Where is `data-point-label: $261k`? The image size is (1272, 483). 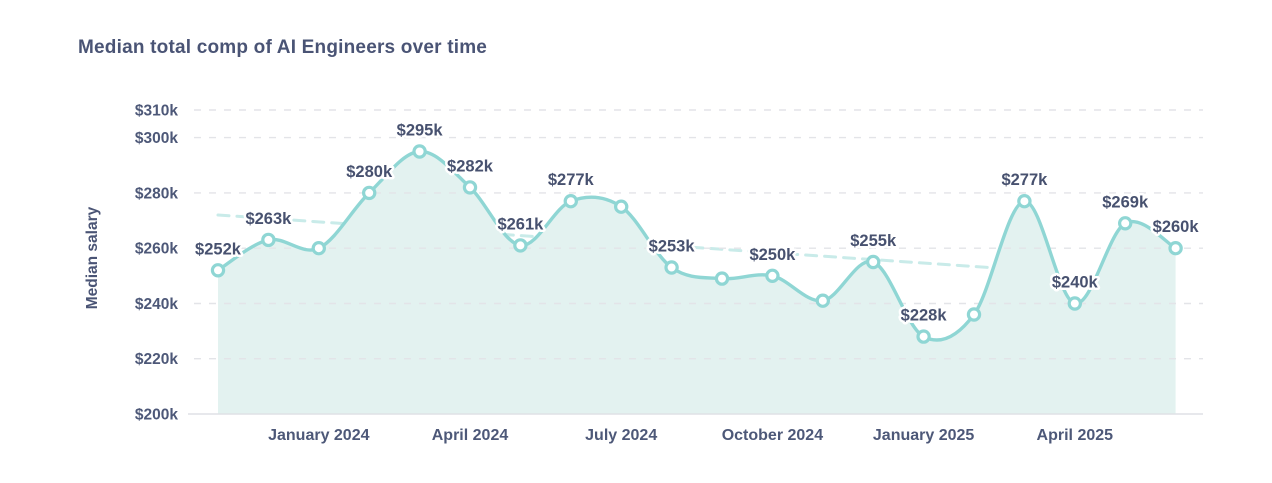 data-point-label: $261k is located at coordinates (520, 224).